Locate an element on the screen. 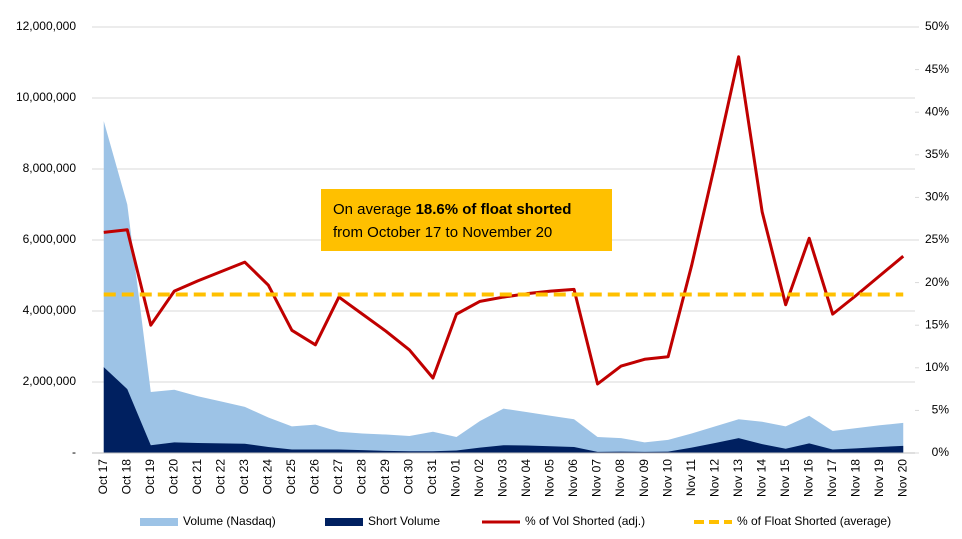 The image size is (962, 539). y2-tick-label: 25% is located at coordinates (937, 239).